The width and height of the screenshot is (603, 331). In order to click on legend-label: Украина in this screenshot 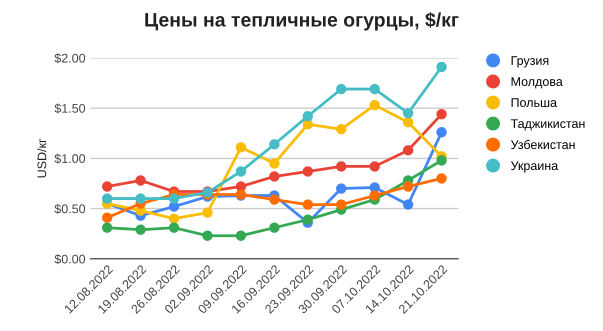, I will do `click(534, 167)`.